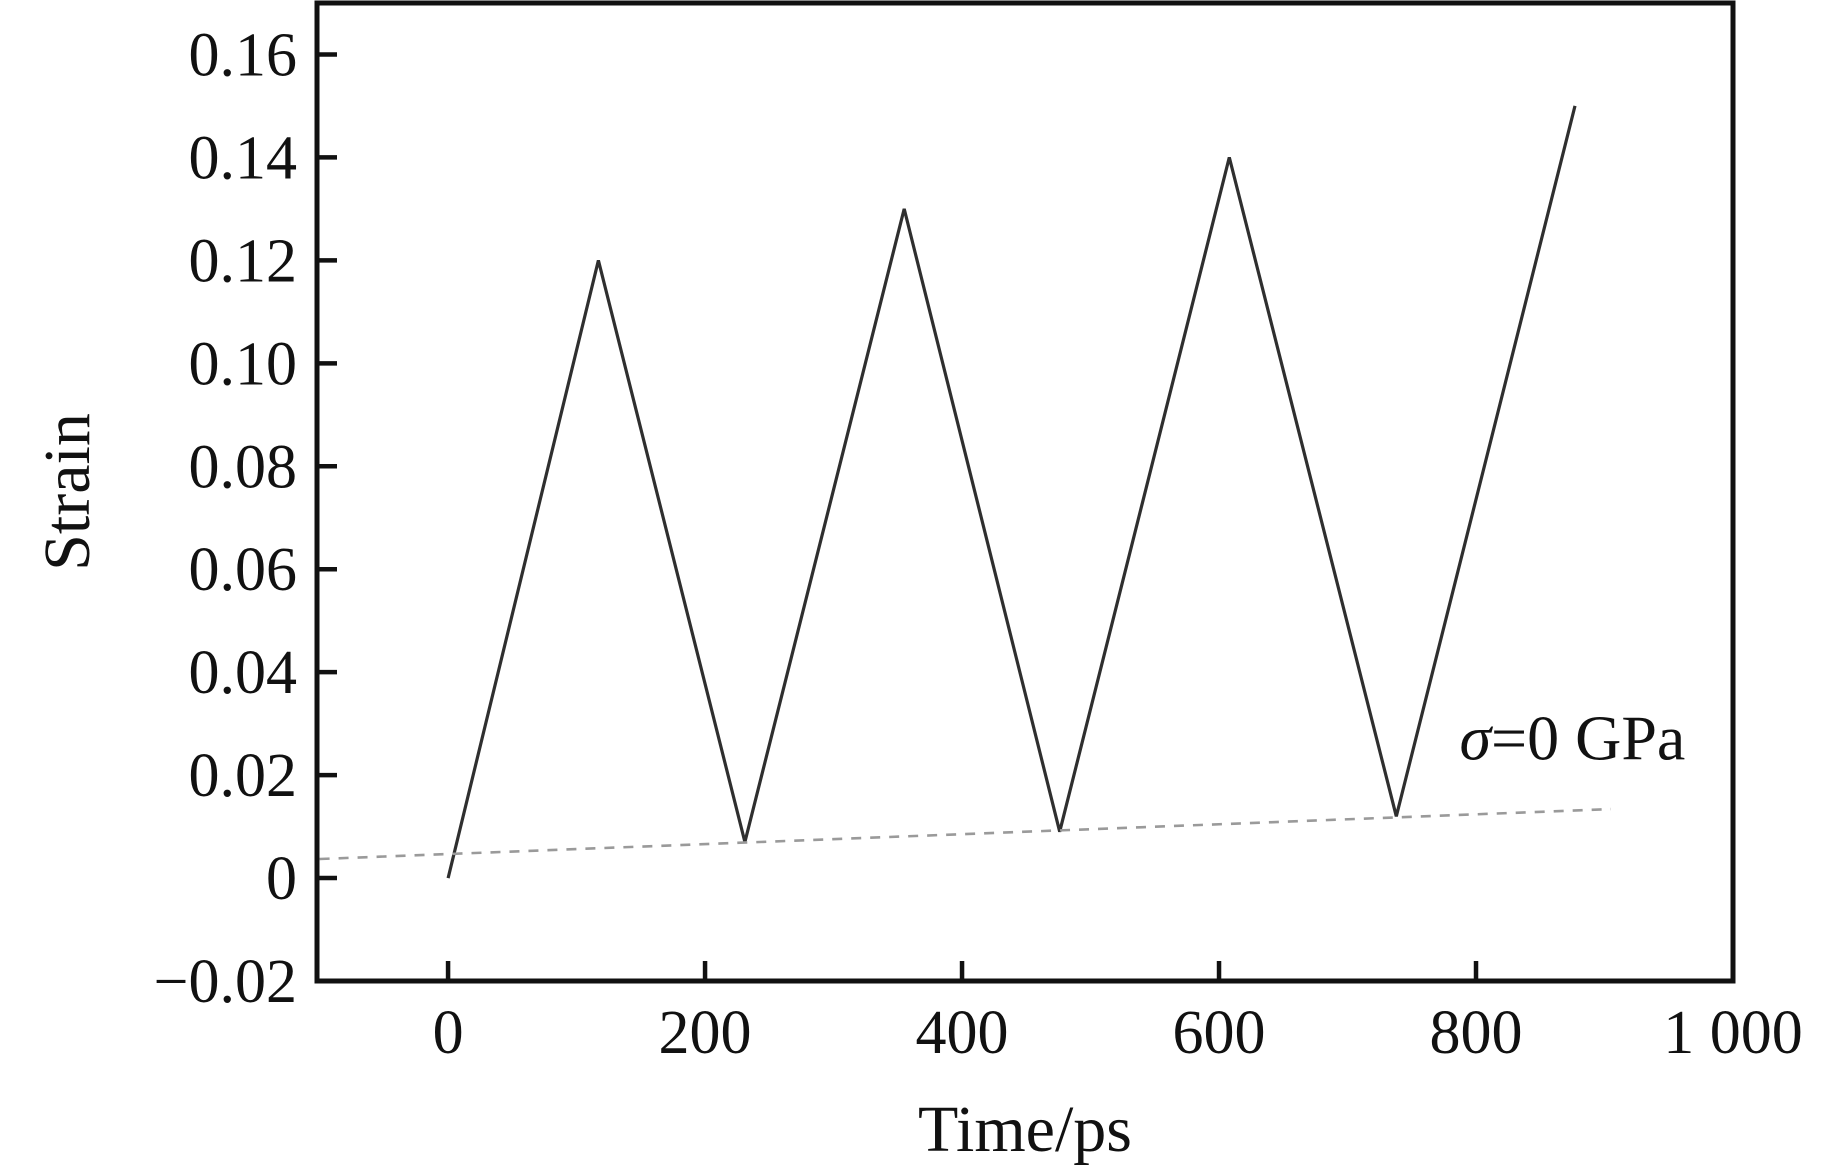 Image resolution: width=1843 pixels, height=1170 pixels. I want to click on y-tick-label: 0.06, so click(243, 570).